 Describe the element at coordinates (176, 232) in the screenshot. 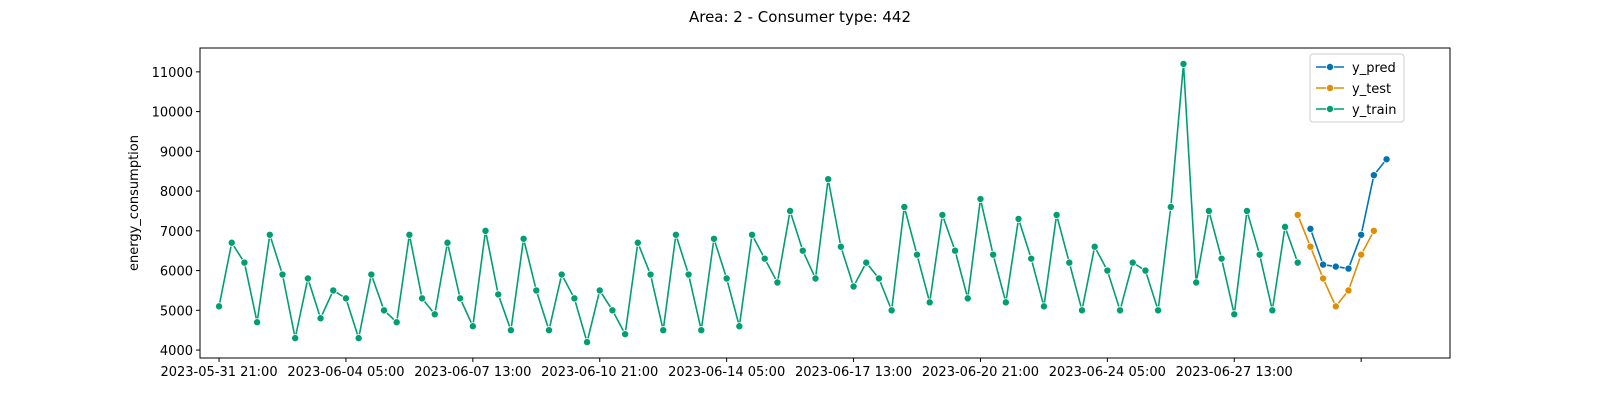

I see `y-tick-label: 7000` at that location.